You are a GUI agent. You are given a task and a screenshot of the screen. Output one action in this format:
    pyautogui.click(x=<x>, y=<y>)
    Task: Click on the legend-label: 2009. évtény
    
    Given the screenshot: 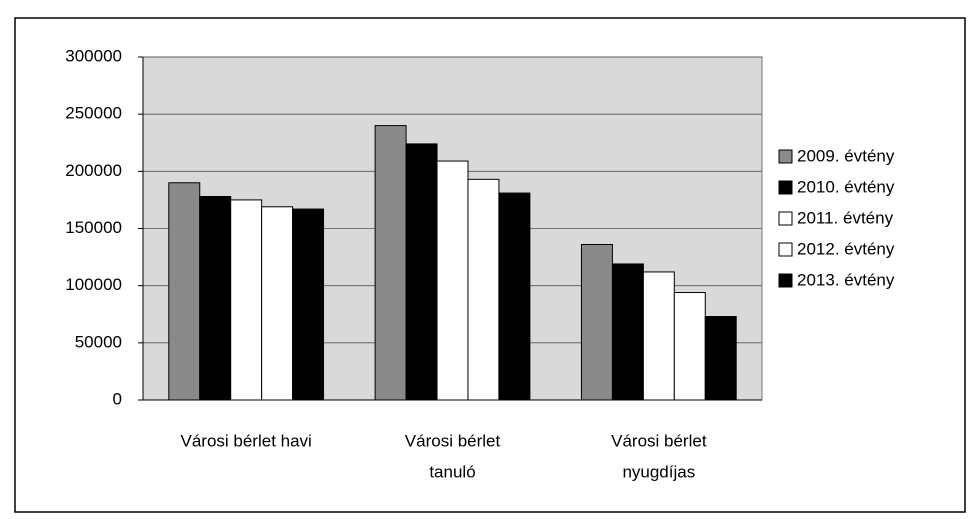 What is the action you would take?
    pyautogui.click(x=846, y=155)
    